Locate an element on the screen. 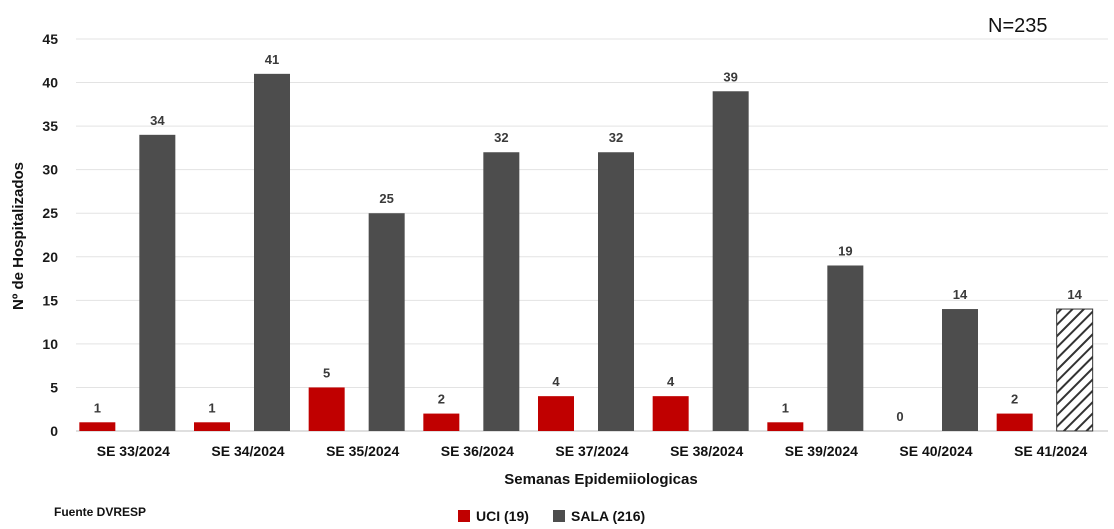 The width and height of the screenshot is (1114, 529). data-label: 19 is located at coordinates (845, 250).